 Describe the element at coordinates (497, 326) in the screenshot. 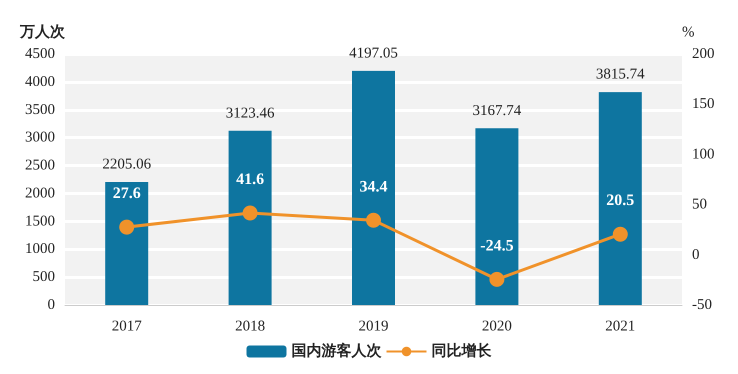

I see `x-tick-label: 2020` at that location.